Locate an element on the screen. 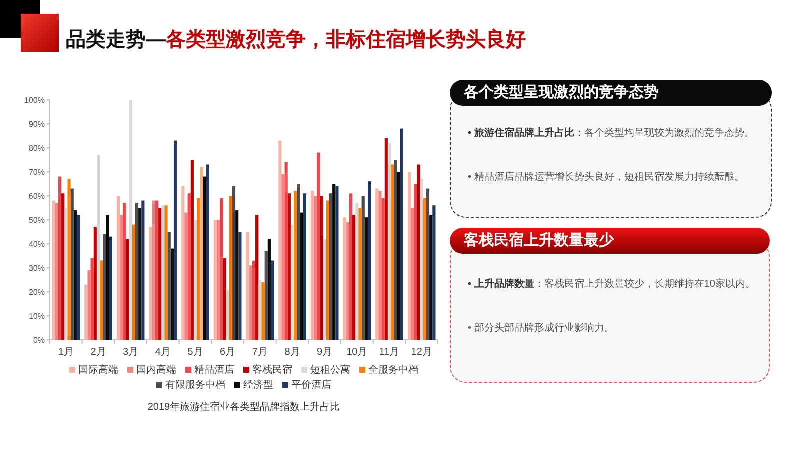  text: 各个类型呈现激烈的竞争态势 is located at coordinates (611, 93).